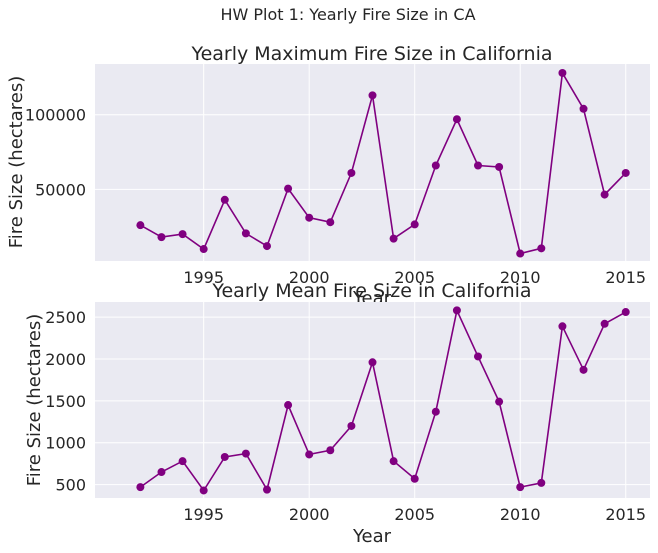 This screenshot has width=658, height=553. I want to click on max-data-point-2007, so click(456, 119).